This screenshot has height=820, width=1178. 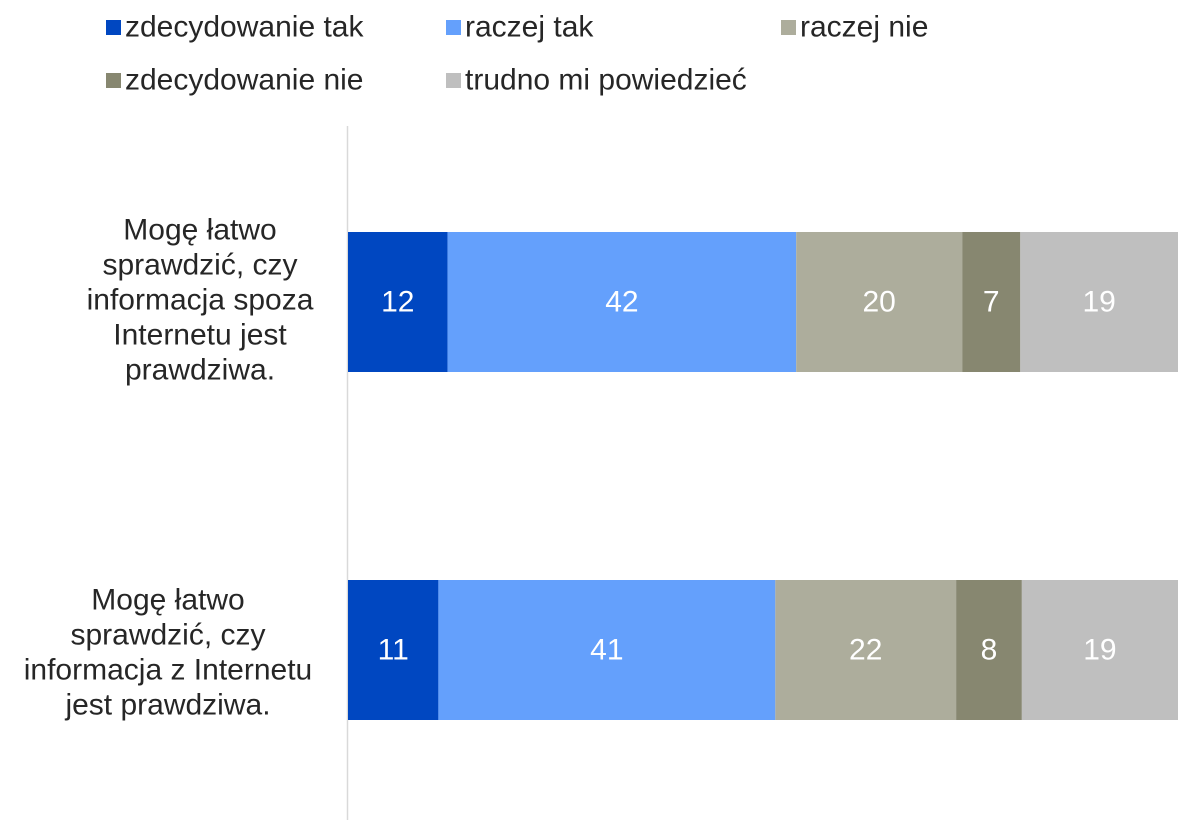 I want to click on data-label: 8, so click(x=989, y=650).